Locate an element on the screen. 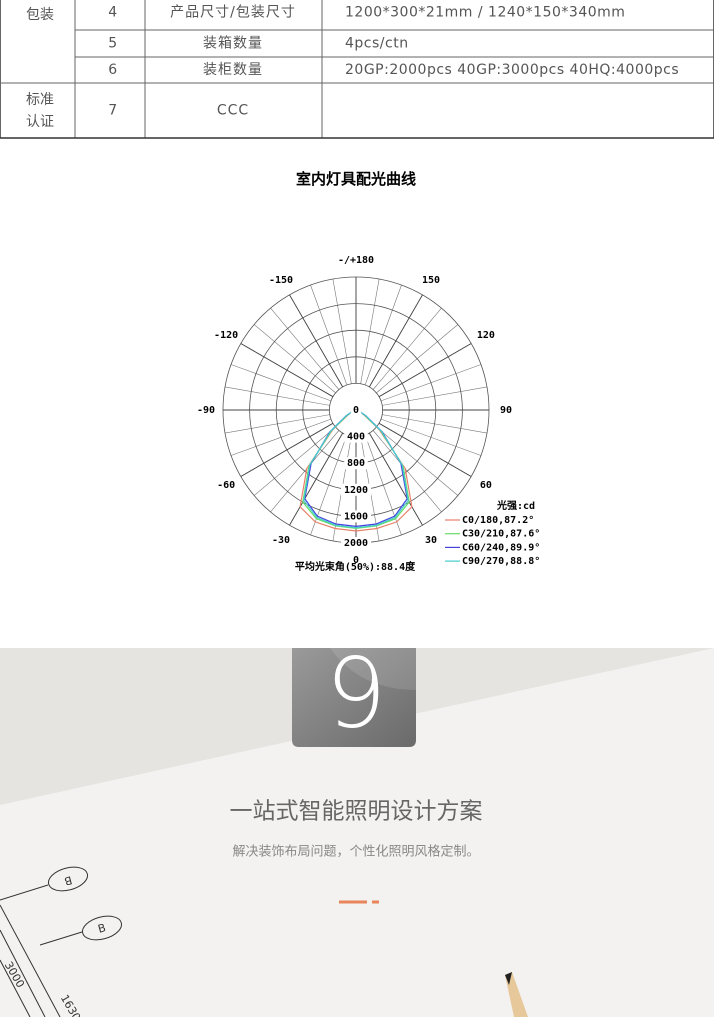 The height and width of the screenshot is (1017, 714). theta-tick-label: -/+180 is located at coordinates (356, 260).